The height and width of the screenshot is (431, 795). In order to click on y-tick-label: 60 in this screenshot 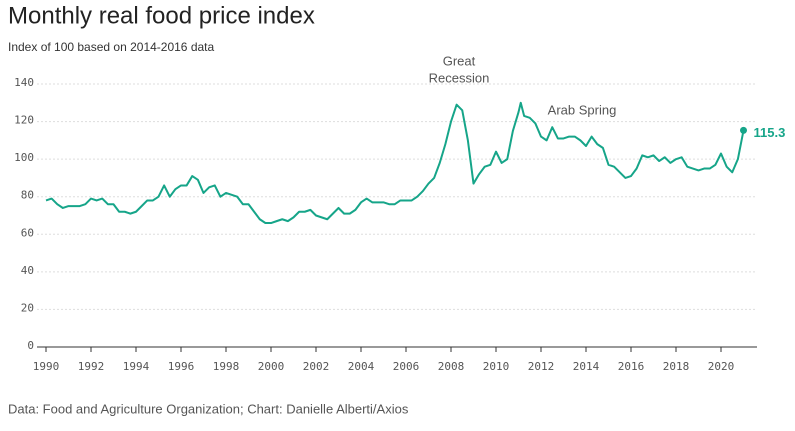, I will do `click(27, 232)`.